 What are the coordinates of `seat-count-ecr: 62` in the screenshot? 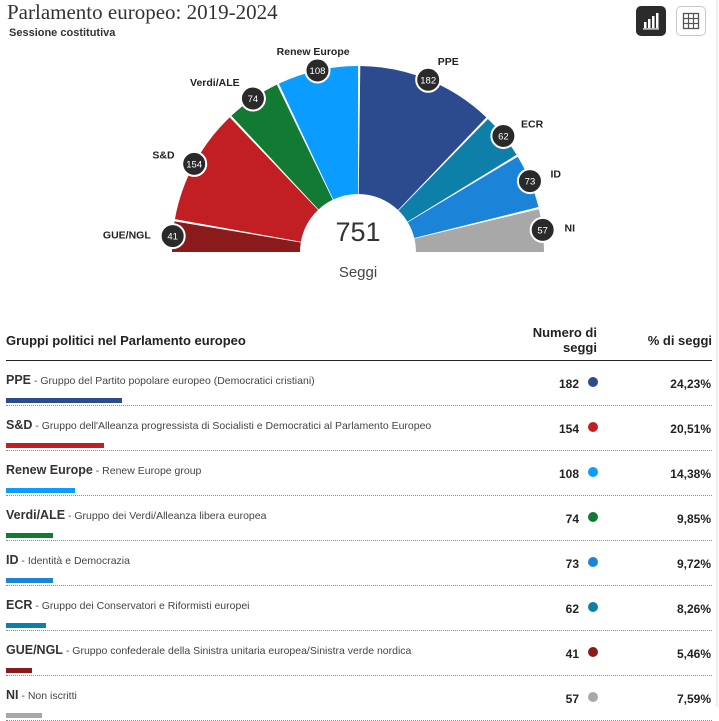 It's located at (503, 136).